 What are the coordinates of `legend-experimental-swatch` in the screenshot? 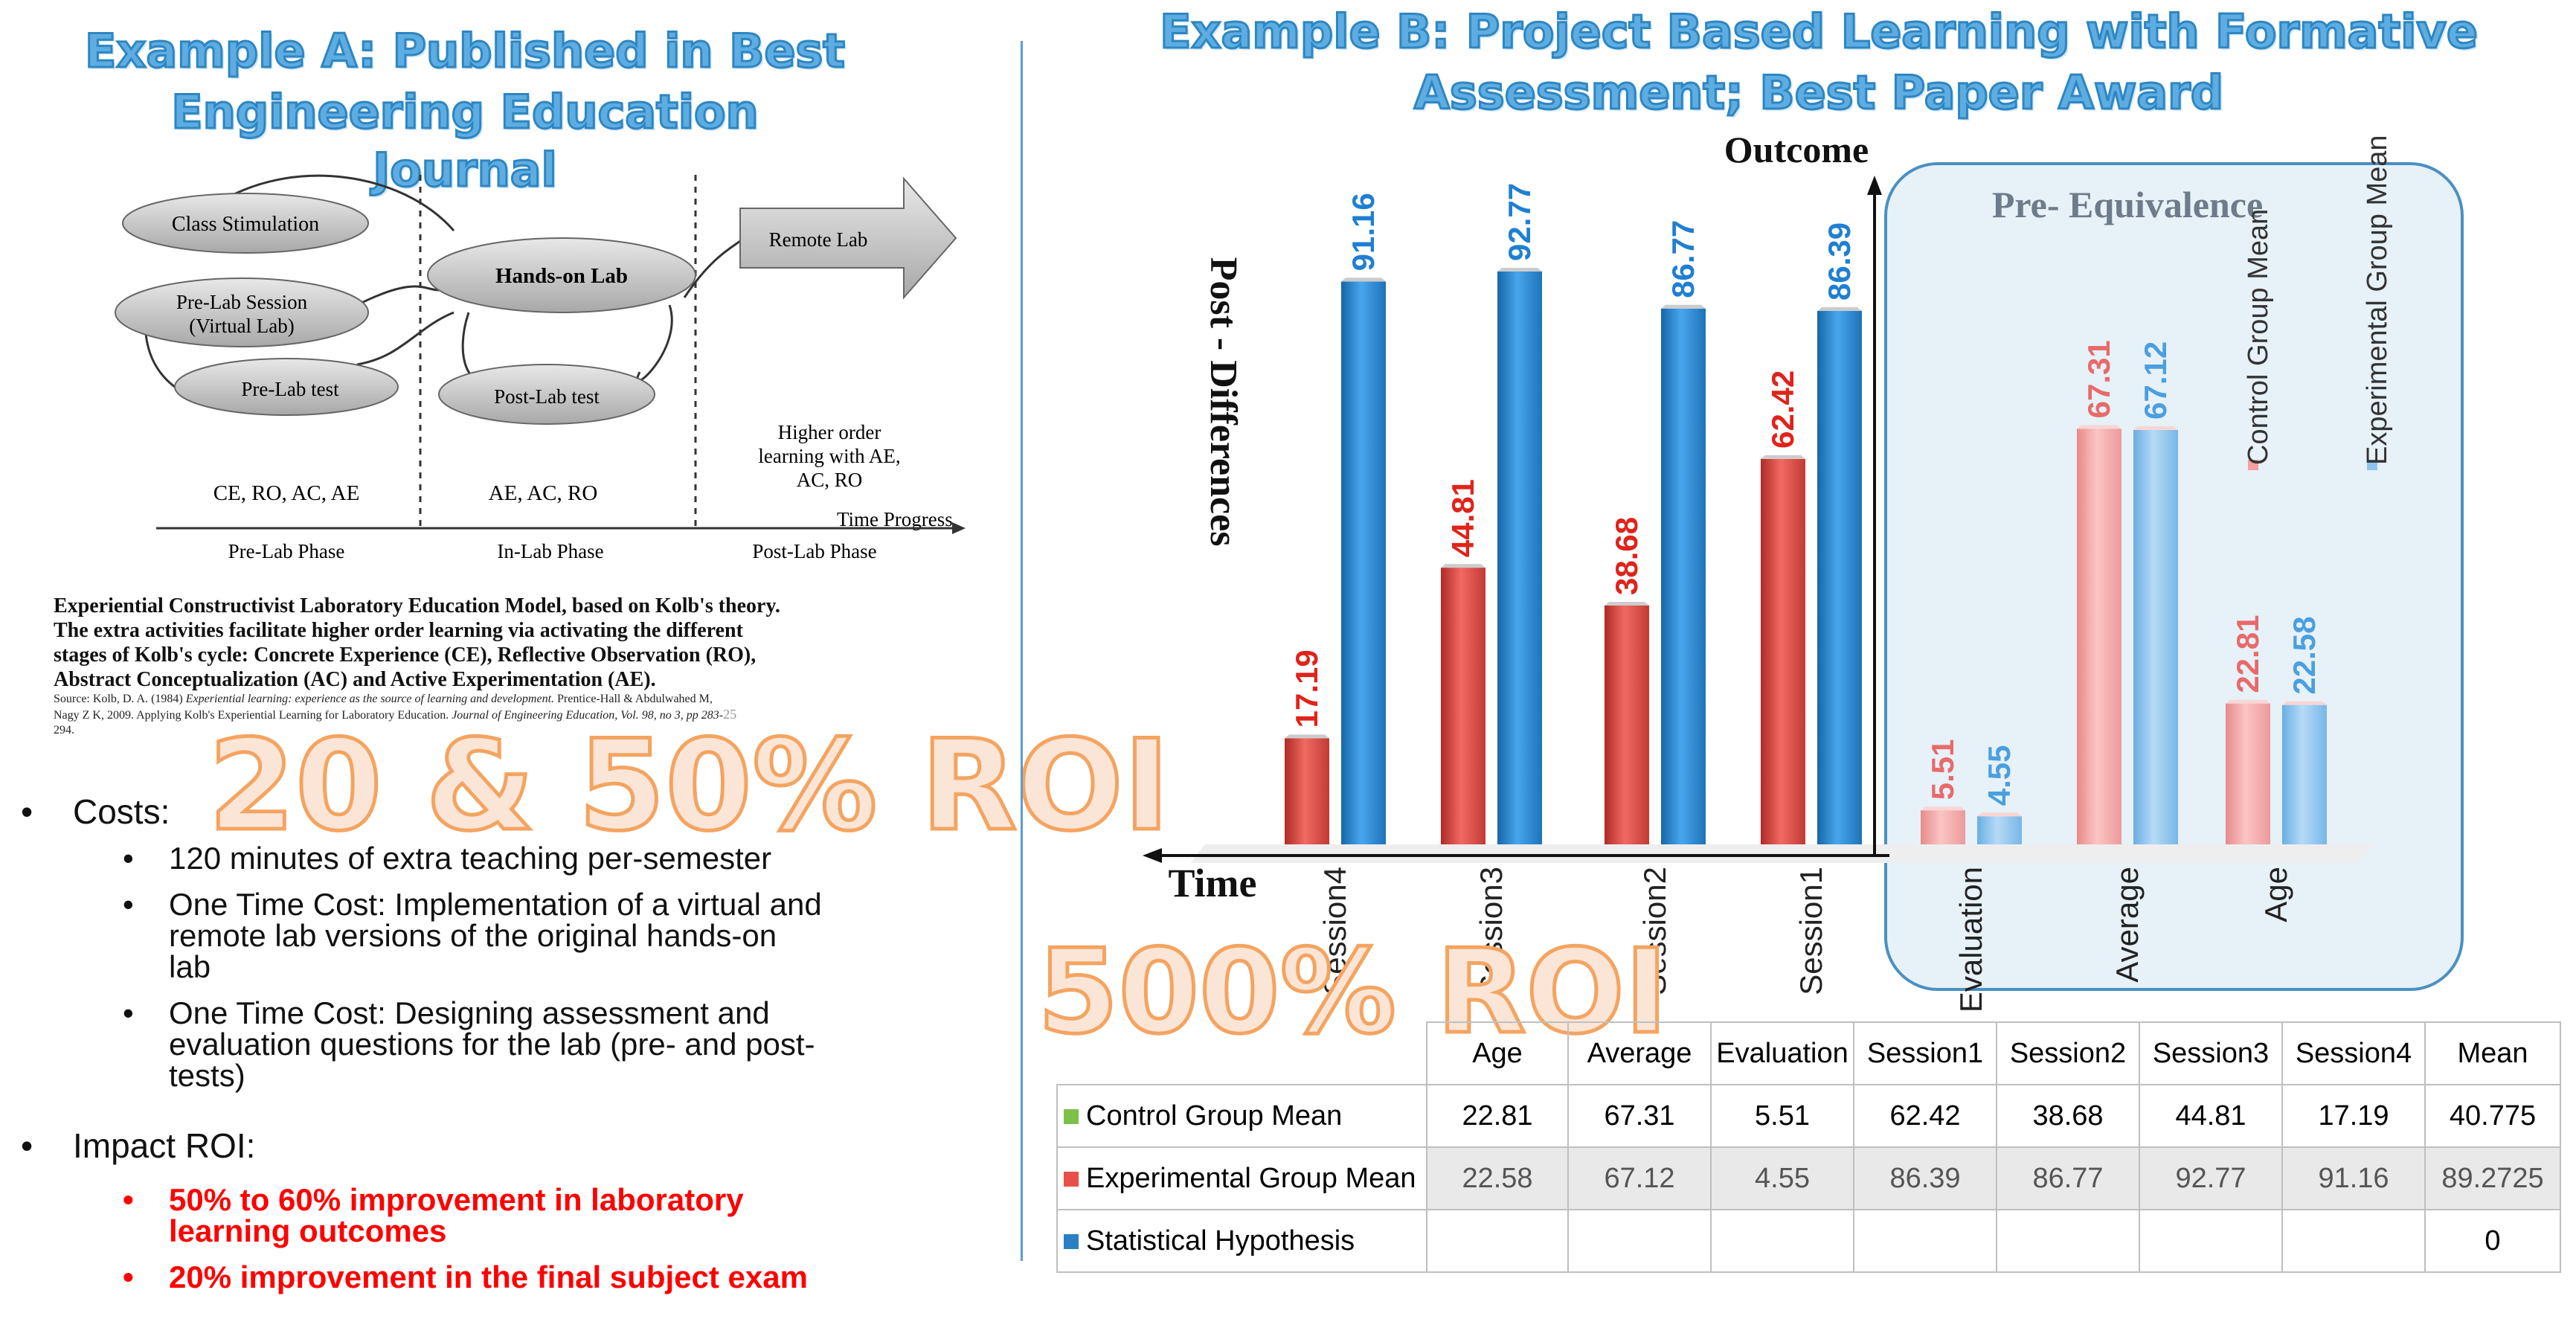 It's located at (2372, 465).